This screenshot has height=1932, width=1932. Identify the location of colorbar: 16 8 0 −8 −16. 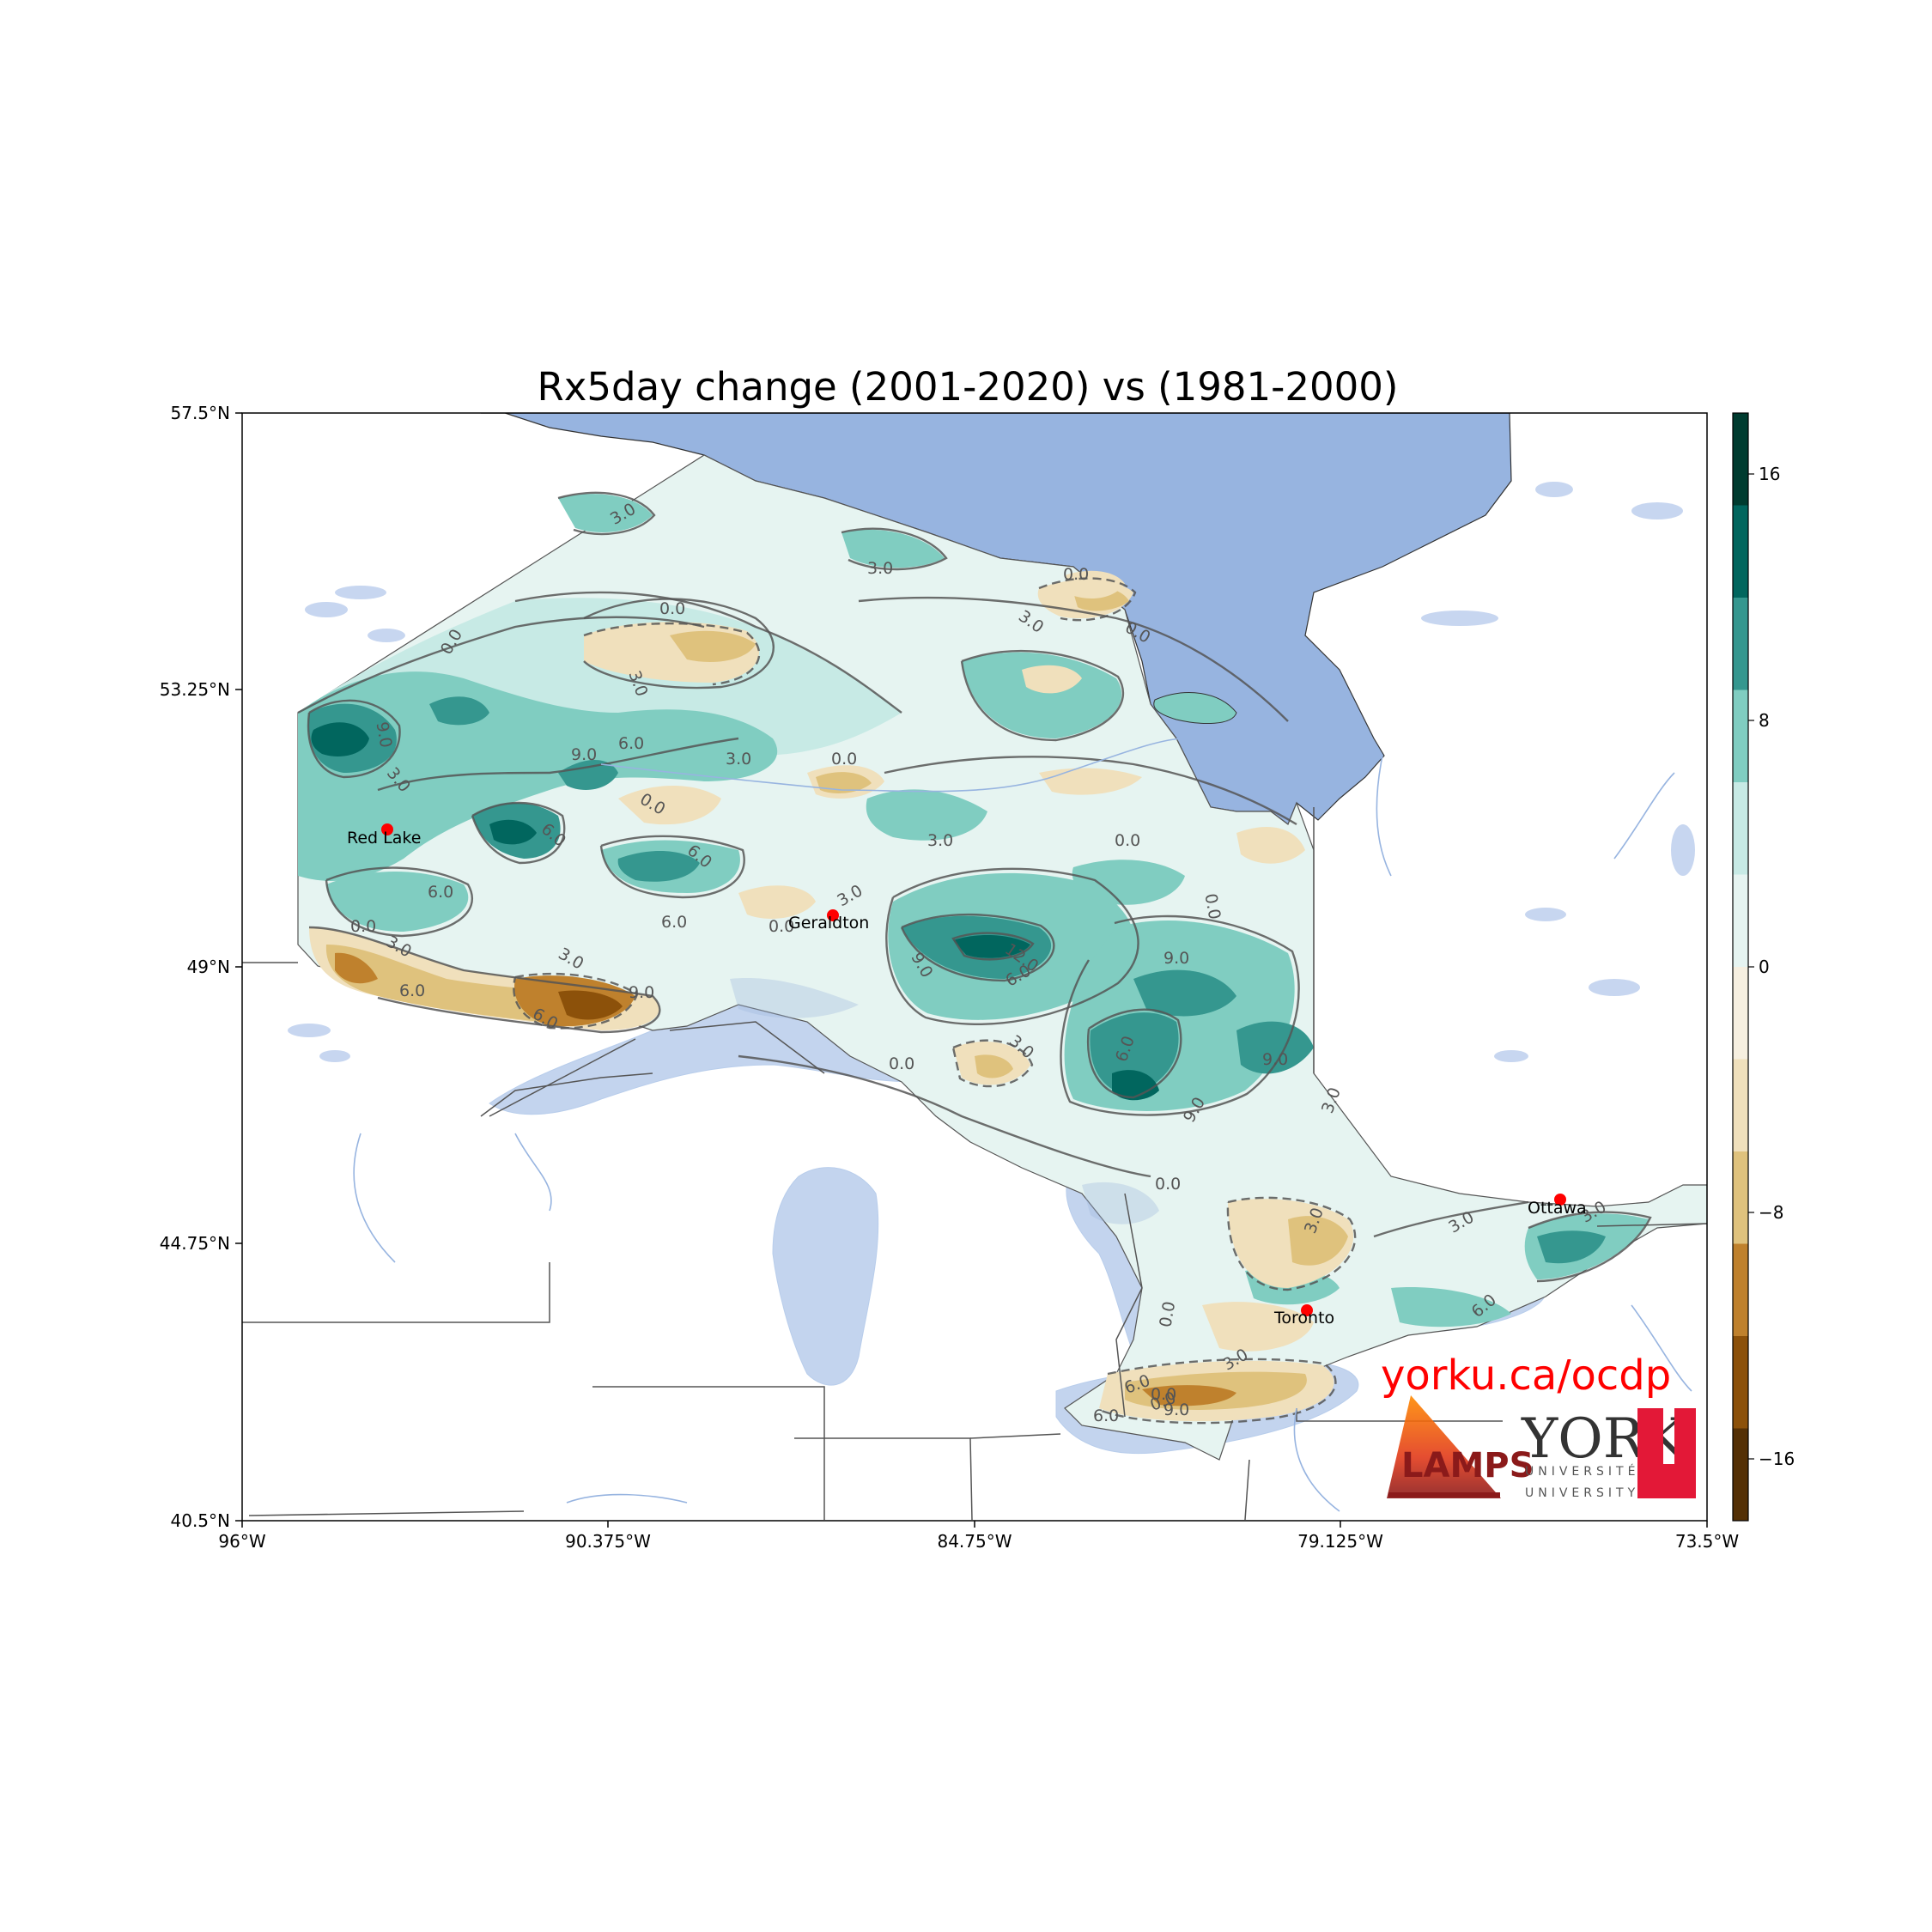
(1763, 967).